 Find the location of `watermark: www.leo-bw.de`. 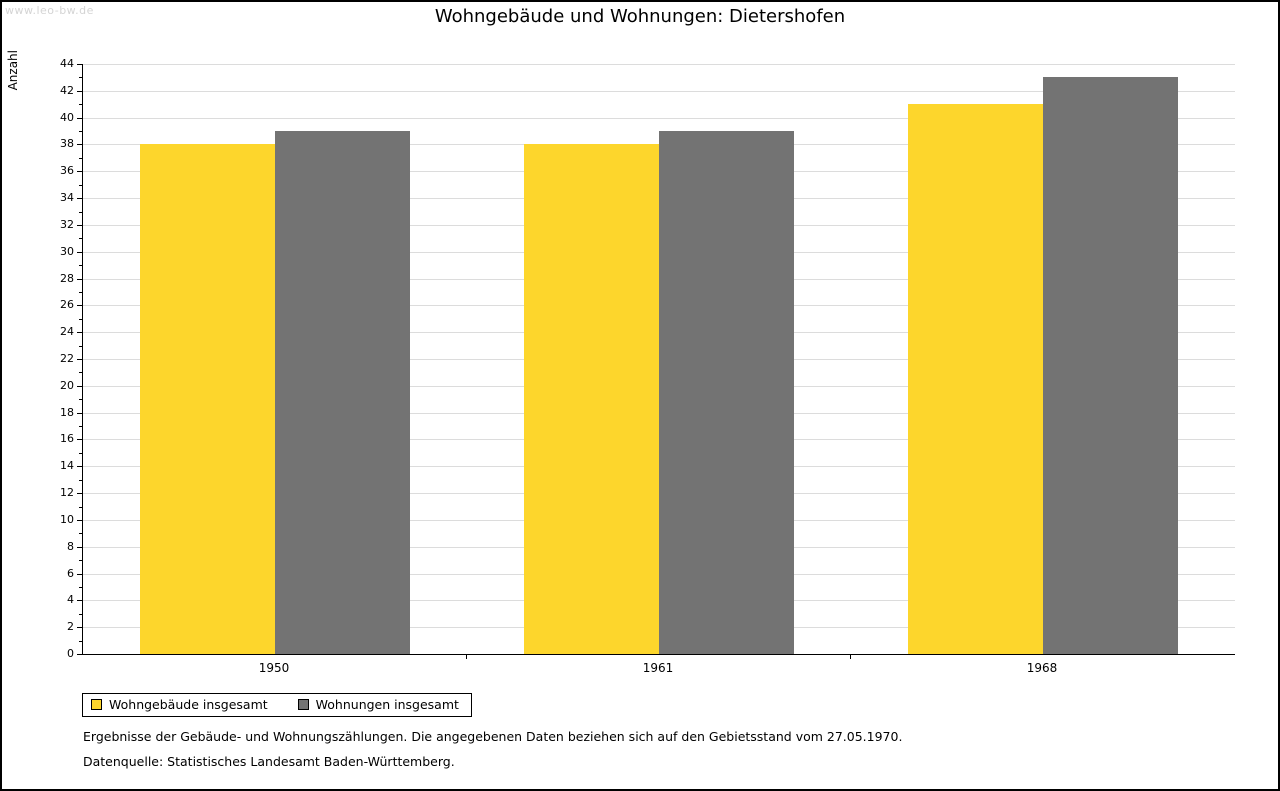

watermark: www.leo-bw.de is located at coordinates (49, 10).